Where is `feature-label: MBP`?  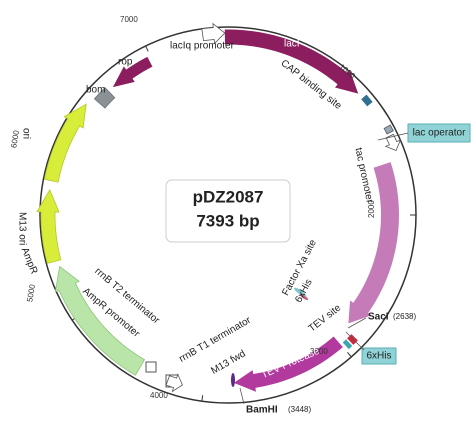 feature-label: MBP is located at coordinates (345, 249).